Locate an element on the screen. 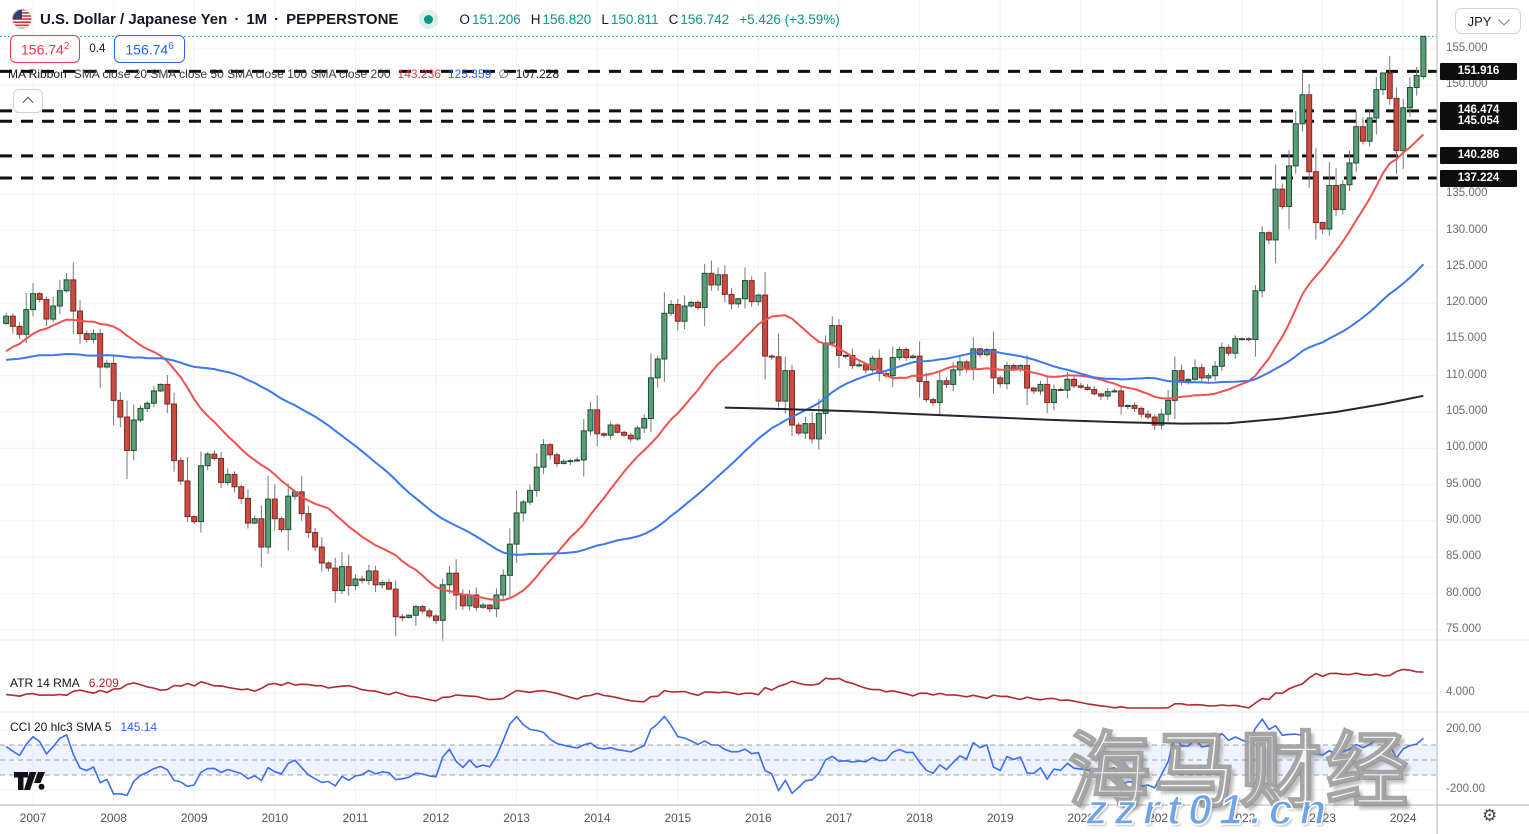 The image size is (1529, 834). atr-value: 6.209 is located at coordinates (103, 683).